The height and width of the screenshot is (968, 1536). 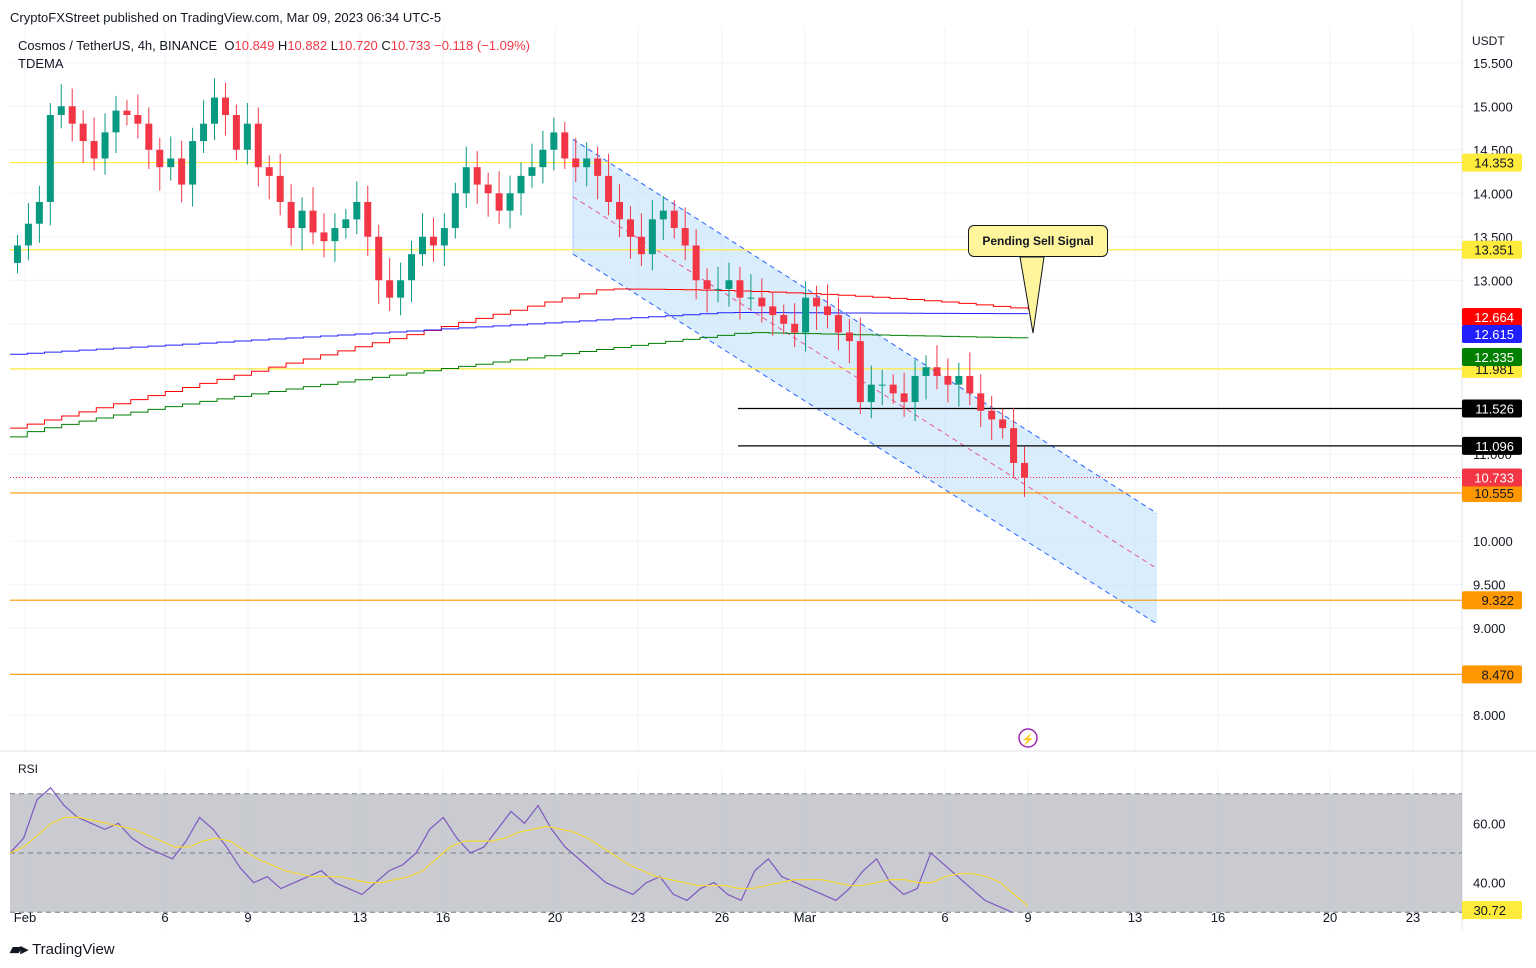 I want to click on close-value: 10.733, so click(x=410, y=45).